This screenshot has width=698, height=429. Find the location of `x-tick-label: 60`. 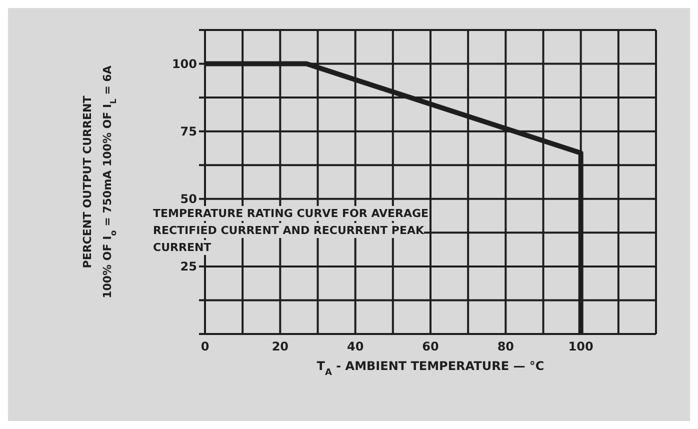

x-tick-label: 60 is located at coordinates (430, 347).